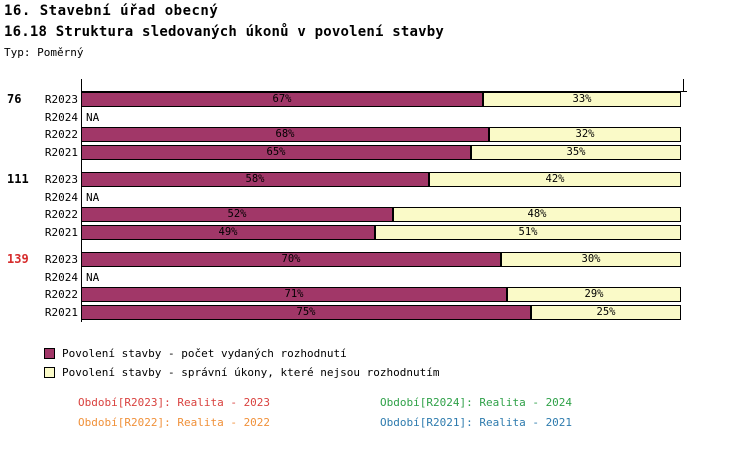 Image resolution: width=750 pixels, height=476 pixels. I want to click on group-count-label: 139, so click(18, 259).